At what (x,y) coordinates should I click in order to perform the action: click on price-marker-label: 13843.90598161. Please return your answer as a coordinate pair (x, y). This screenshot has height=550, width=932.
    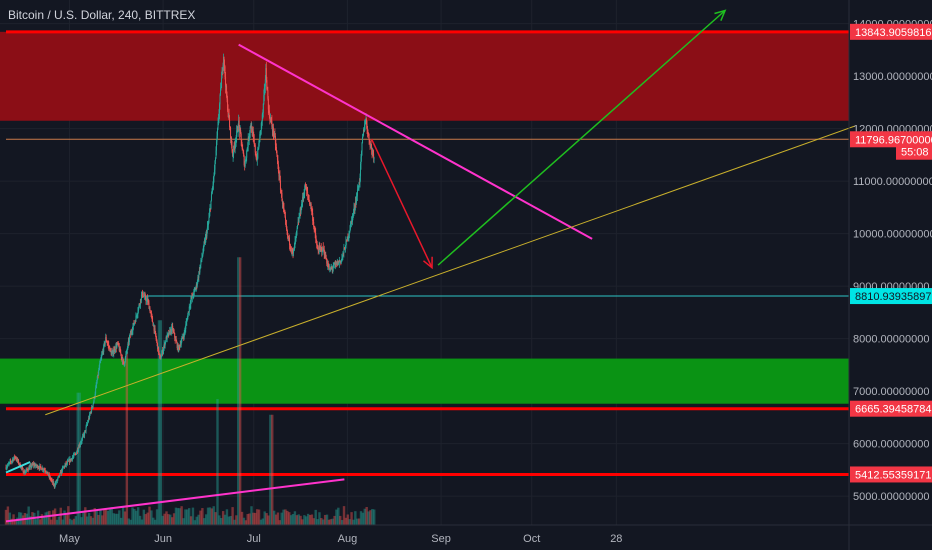
    Looking at the image, I should click on (893, 33).